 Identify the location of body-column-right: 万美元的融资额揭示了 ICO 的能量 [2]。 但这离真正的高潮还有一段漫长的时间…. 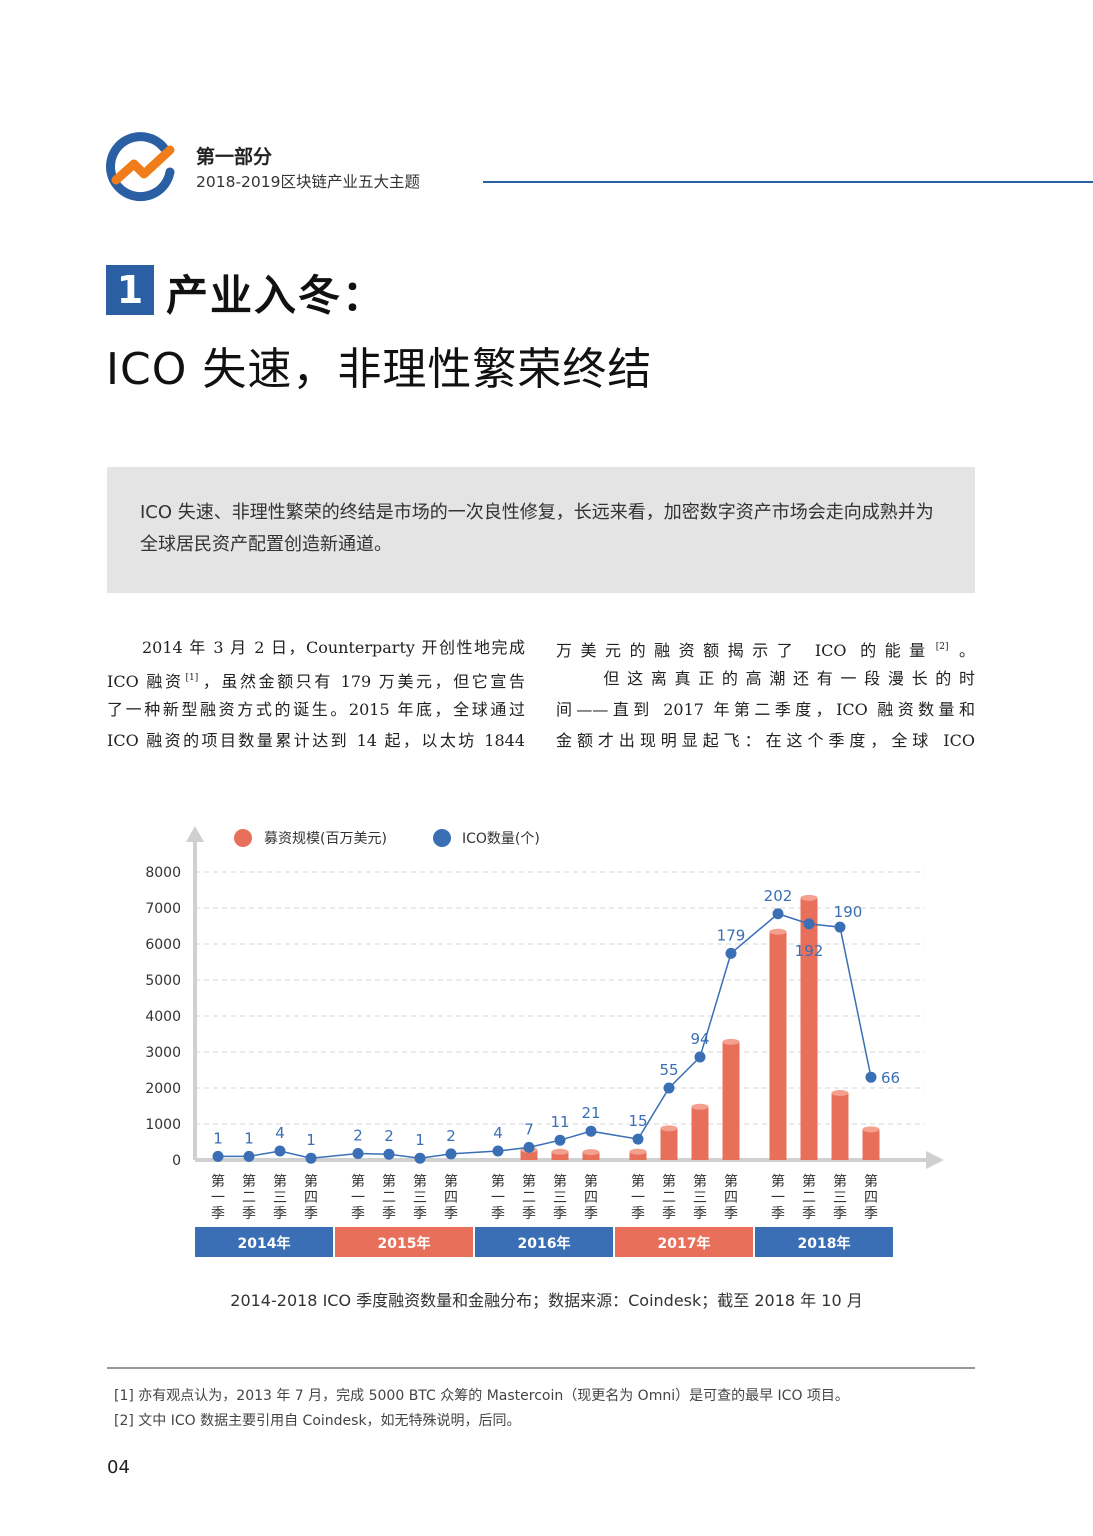
(765, 694).